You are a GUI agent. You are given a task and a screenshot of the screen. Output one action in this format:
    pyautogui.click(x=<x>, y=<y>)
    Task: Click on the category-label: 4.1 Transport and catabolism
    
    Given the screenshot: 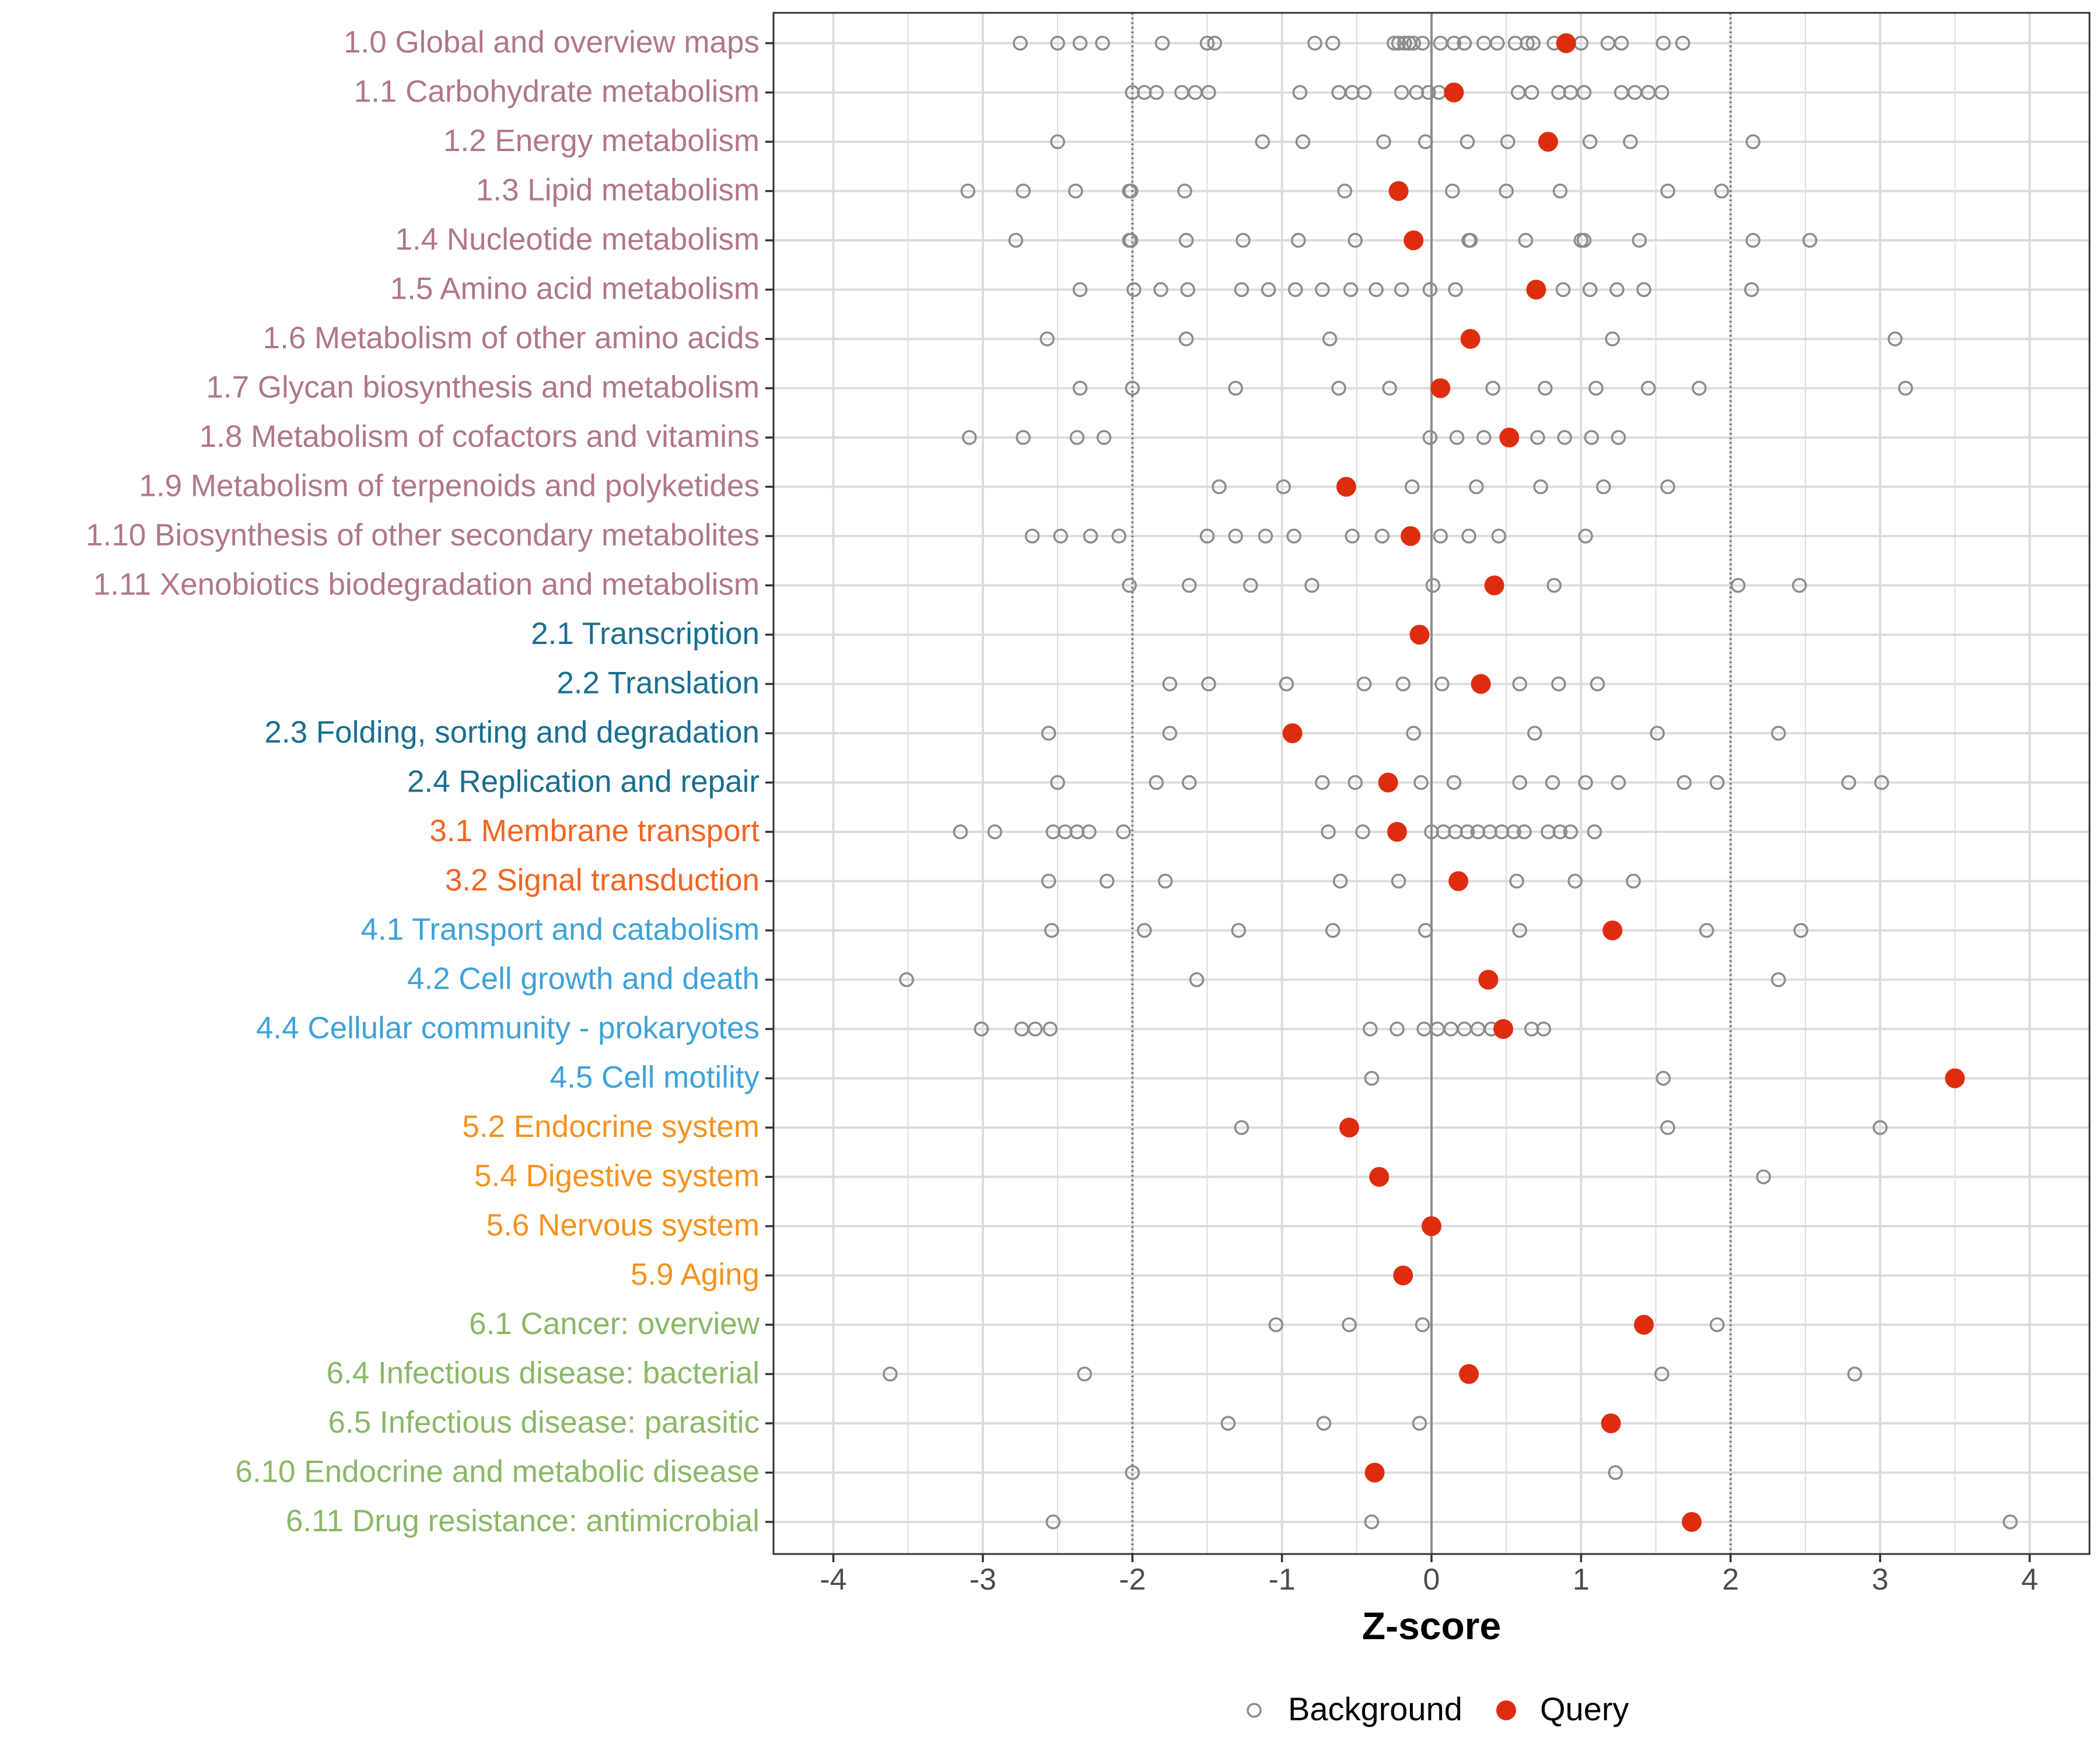 What is the action you would take?
    pyautogui.click(x=560, y=929)
    